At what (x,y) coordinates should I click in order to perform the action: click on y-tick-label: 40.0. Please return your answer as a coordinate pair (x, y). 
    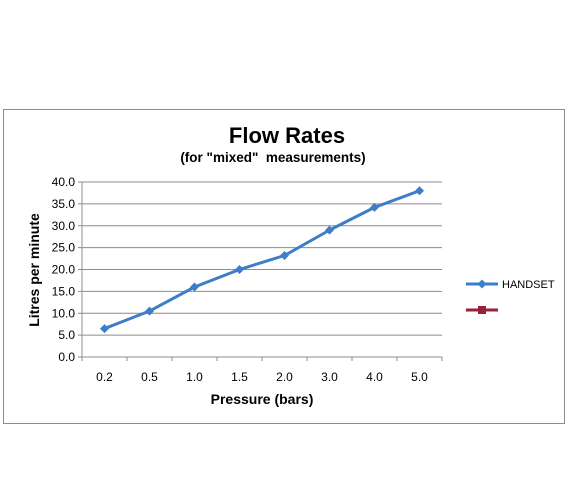
    Looking at the image, I should click on (64, 182).